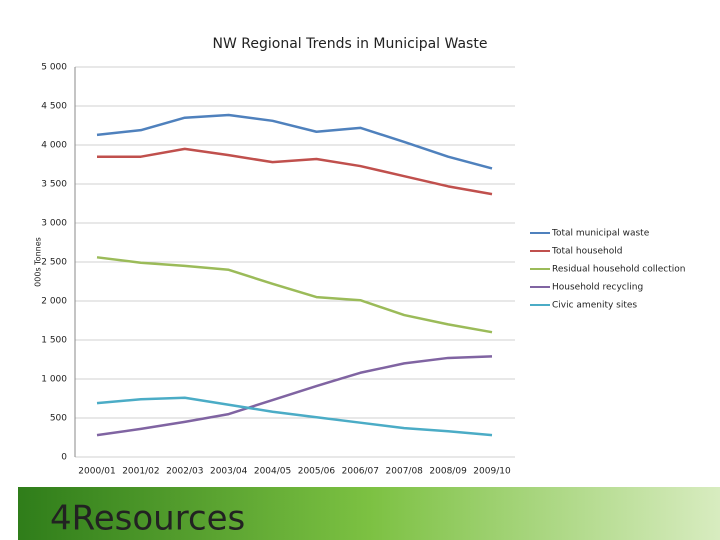 The height and width of the screenshot is (540, 720). Describe the element at coordinates (405, 472) in the screenshot. I see `x-tick-label: 2007/08` at that location.